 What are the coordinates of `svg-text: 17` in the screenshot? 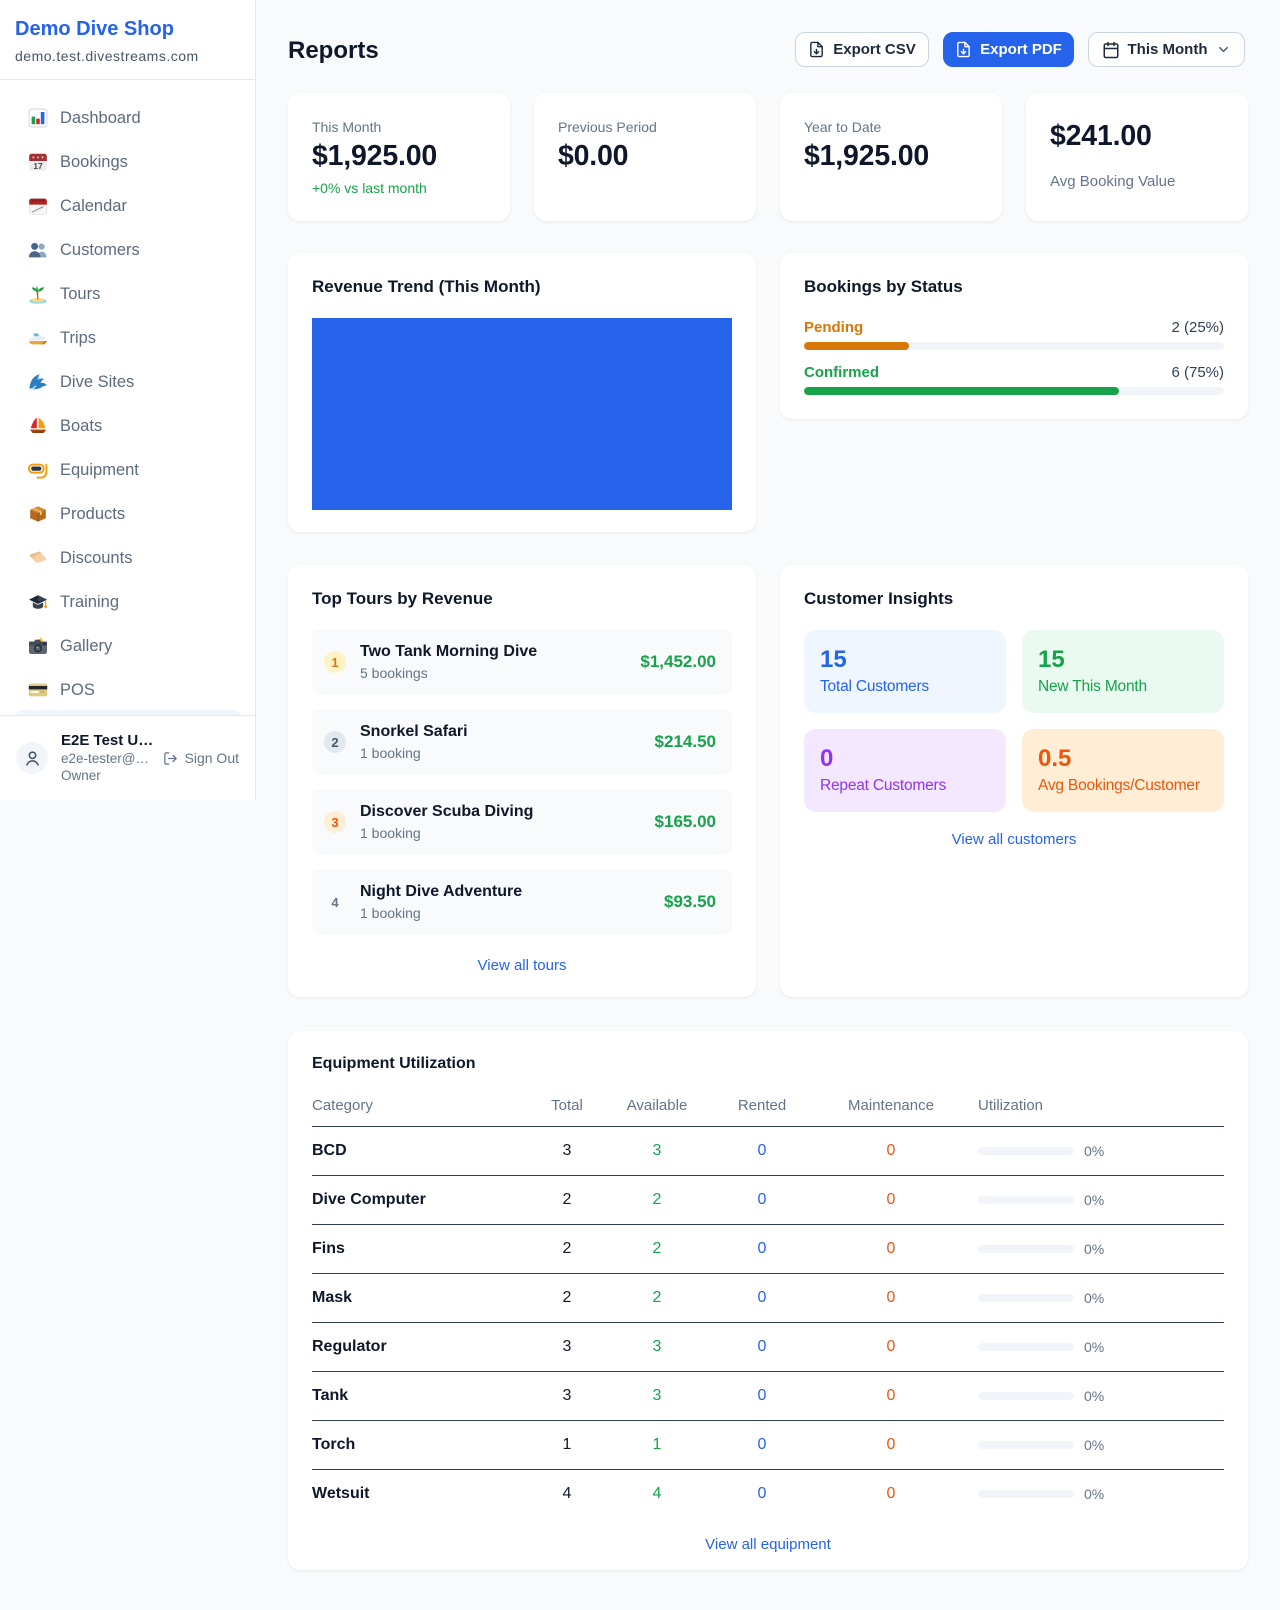 It's located at (38, 166).